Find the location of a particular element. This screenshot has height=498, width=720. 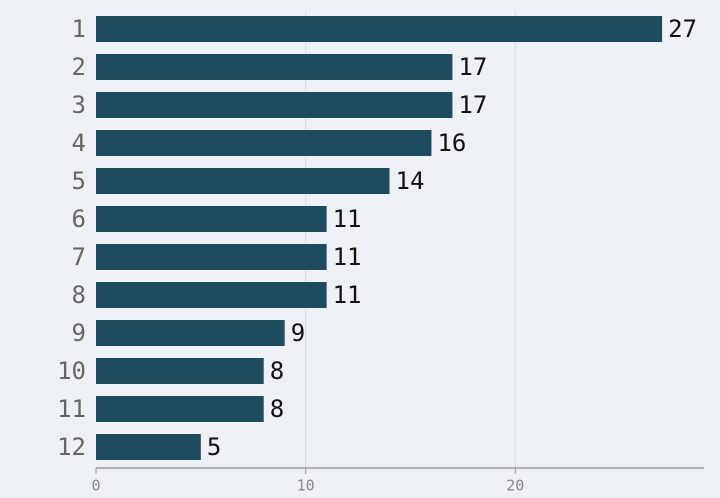

y-tick-label: 10 is located at coordinates (71, 371).